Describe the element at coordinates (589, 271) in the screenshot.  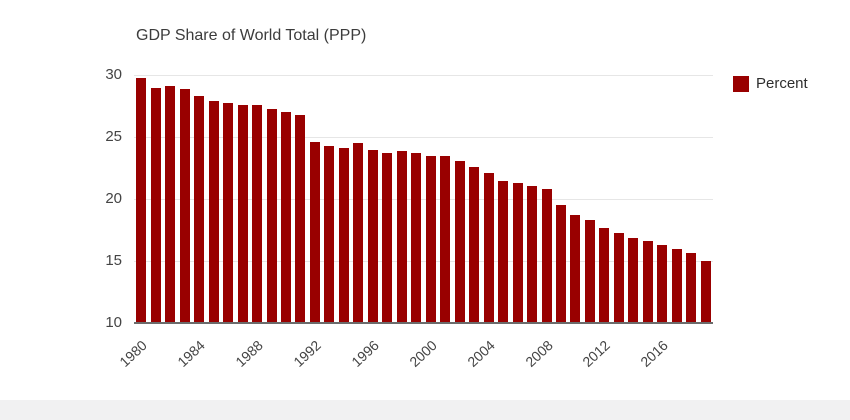
I see `bar-2011` at that location.